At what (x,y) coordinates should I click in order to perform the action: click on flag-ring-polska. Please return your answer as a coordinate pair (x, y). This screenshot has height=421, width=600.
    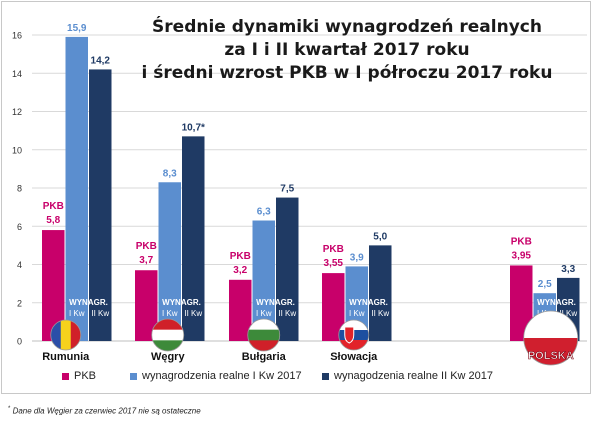
    Looking at the image, I should click on (551, 338).